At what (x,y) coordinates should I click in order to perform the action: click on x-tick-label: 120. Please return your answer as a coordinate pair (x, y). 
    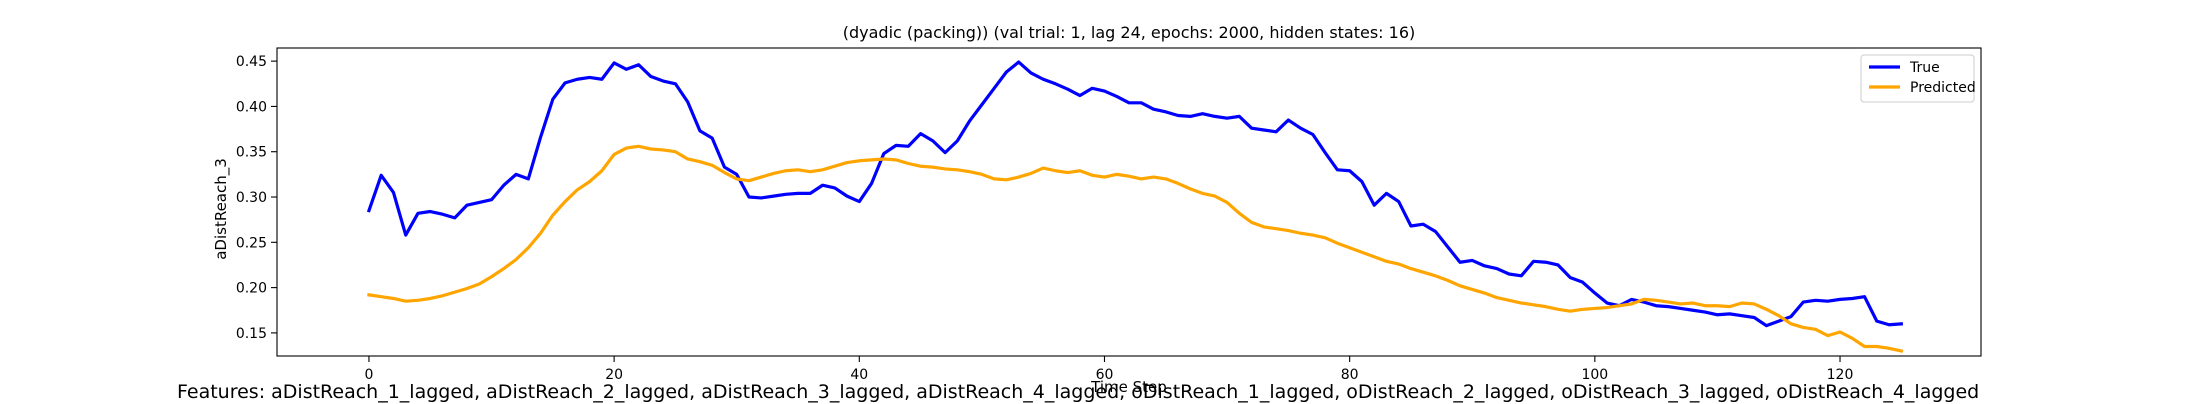
    Looking at the image, I should click on (1840, 375).